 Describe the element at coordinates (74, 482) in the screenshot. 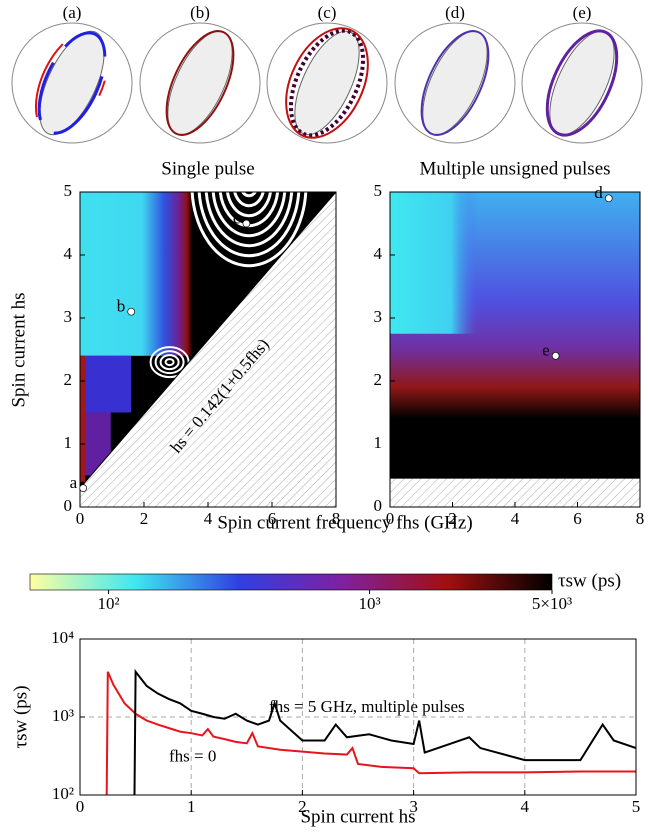

I see `marker-label: a` at that location.